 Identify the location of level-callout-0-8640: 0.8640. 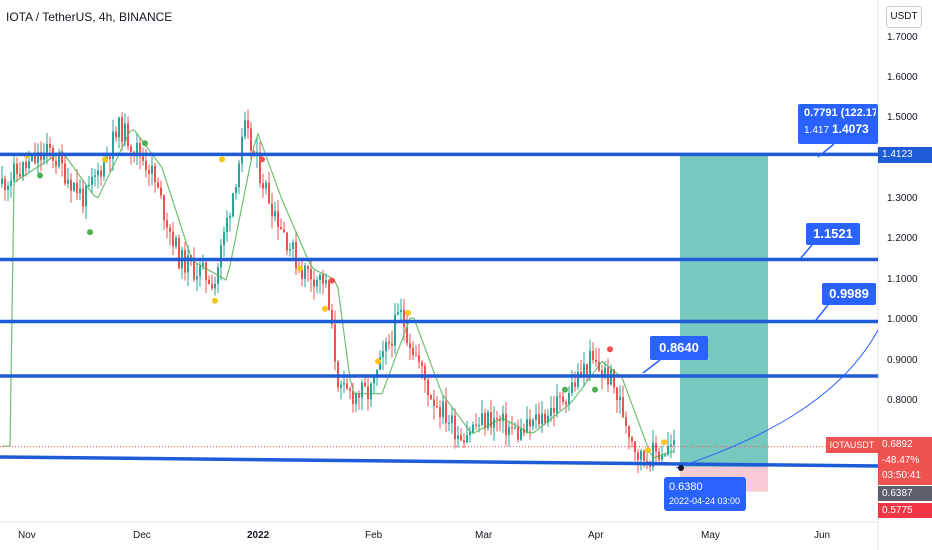
(679, 348).